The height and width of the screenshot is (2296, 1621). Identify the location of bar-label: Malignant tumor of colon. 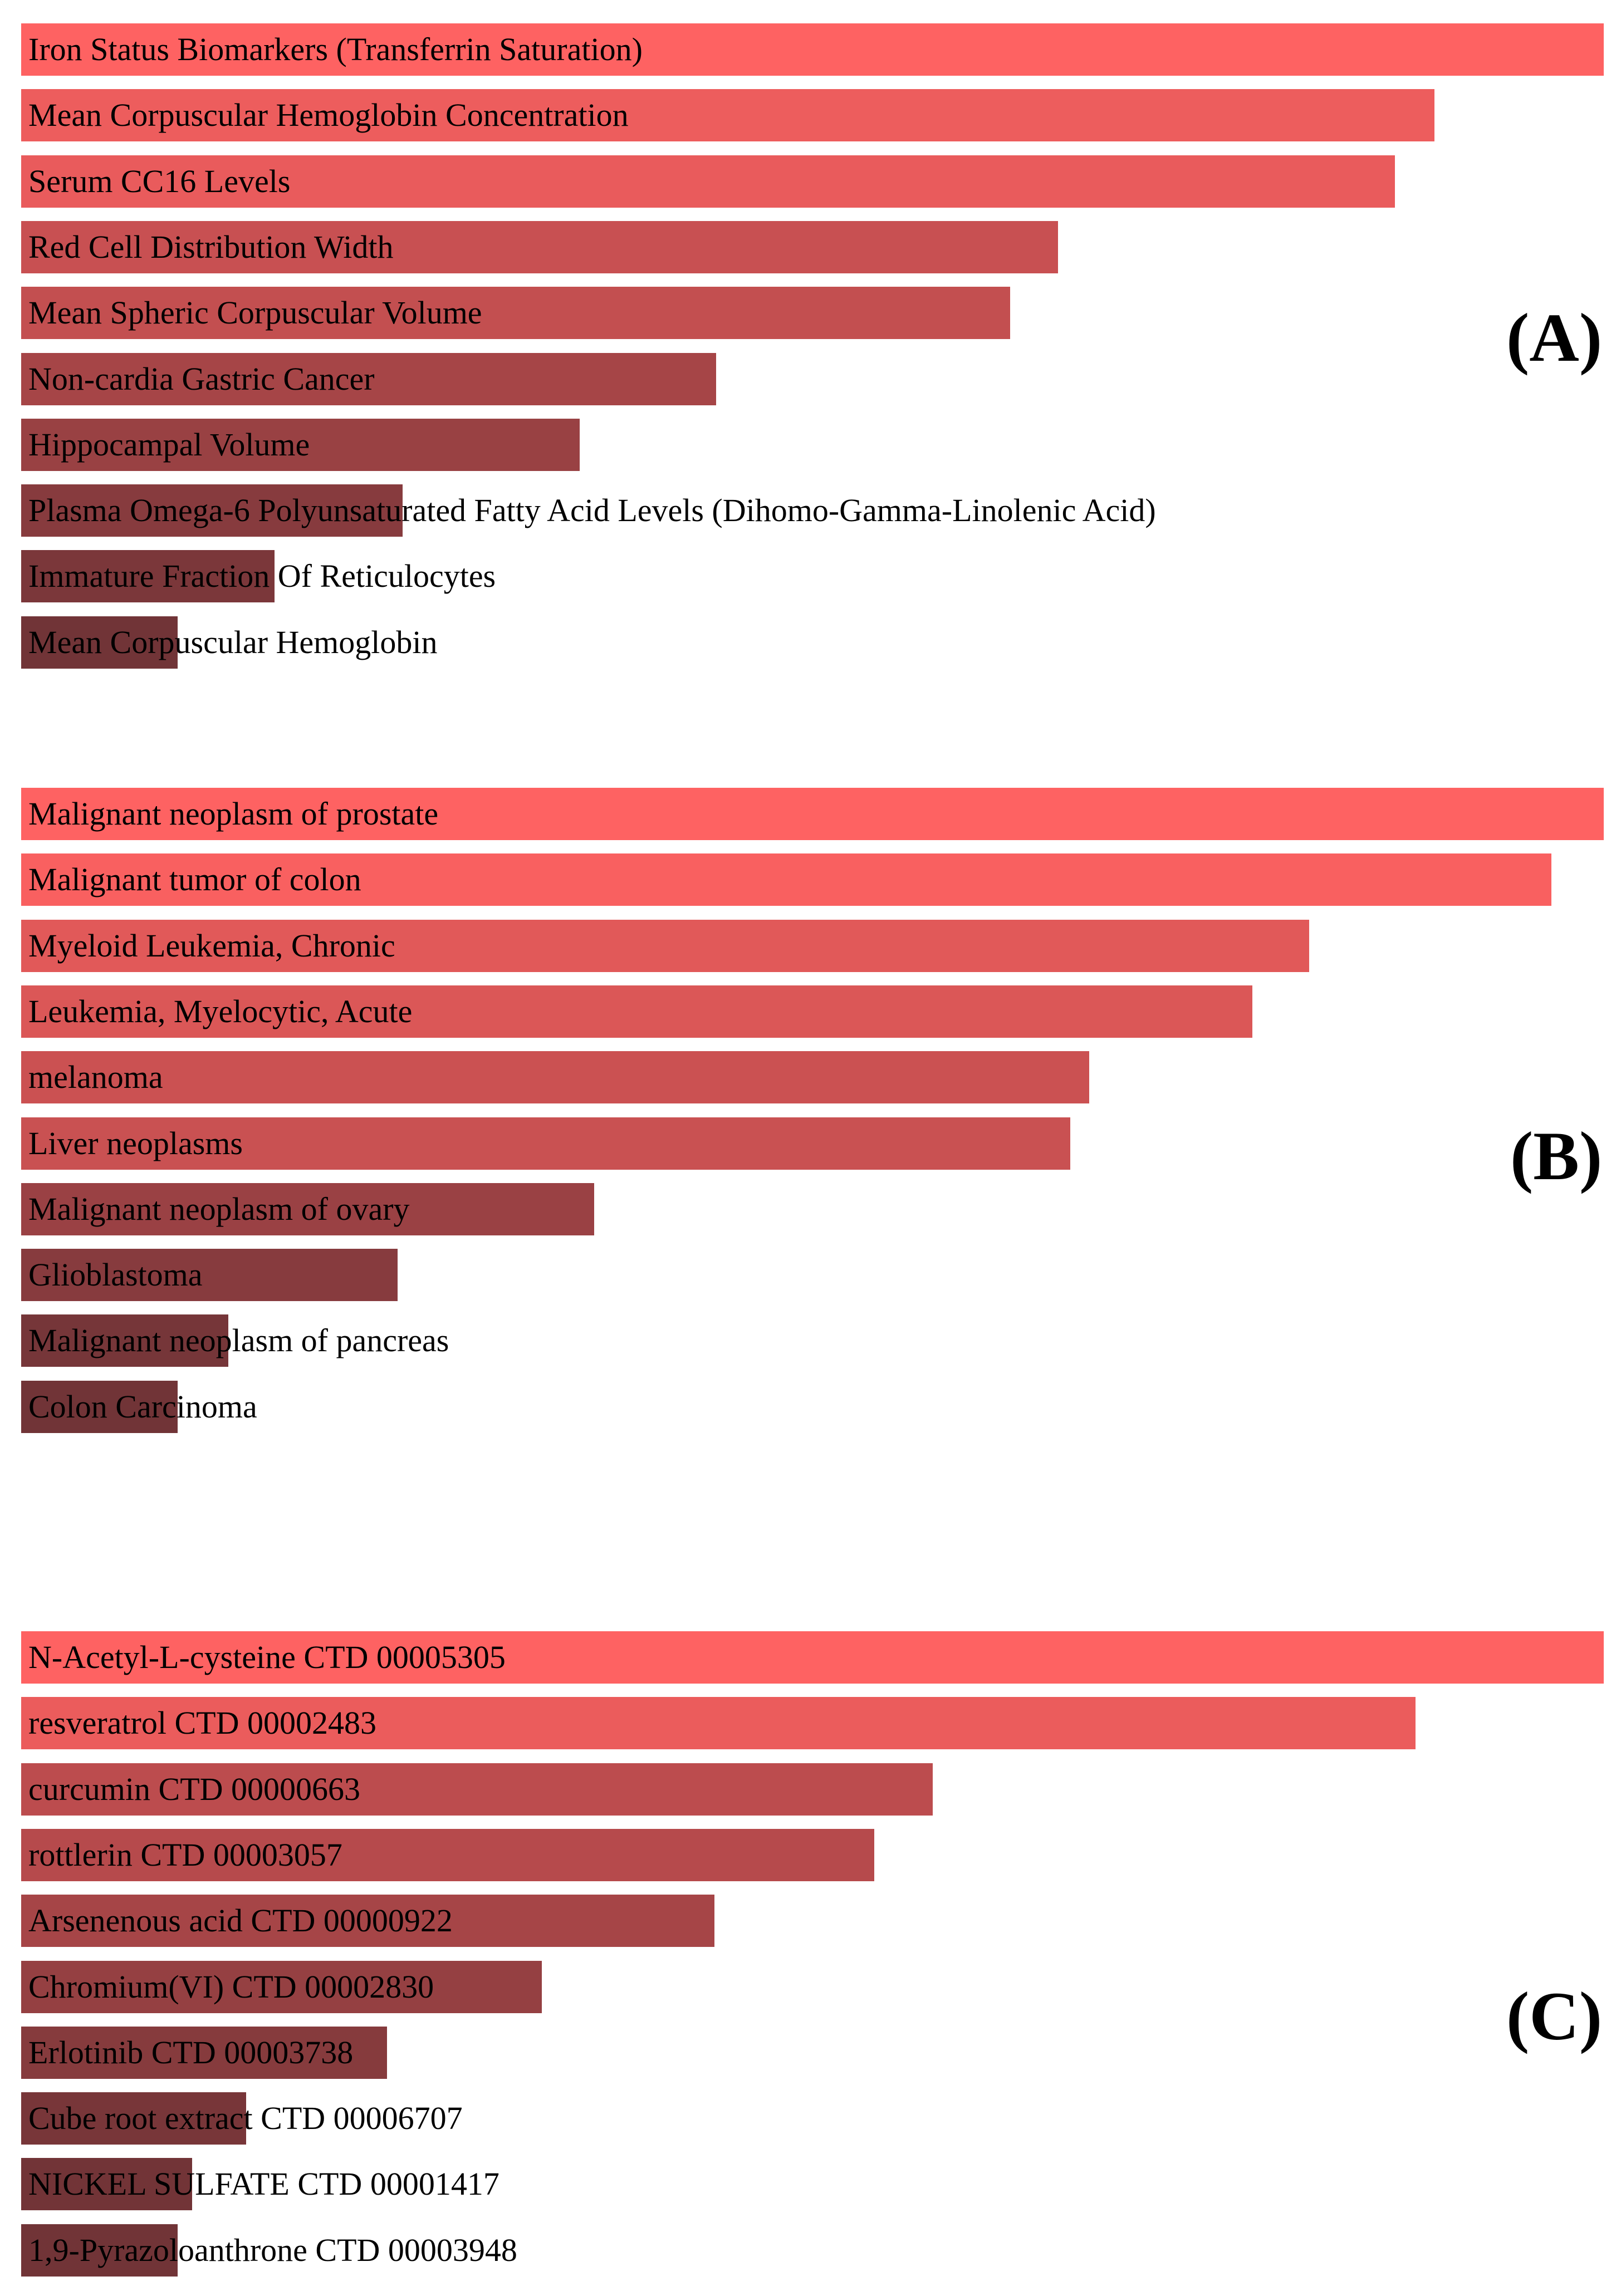
(194, 879).